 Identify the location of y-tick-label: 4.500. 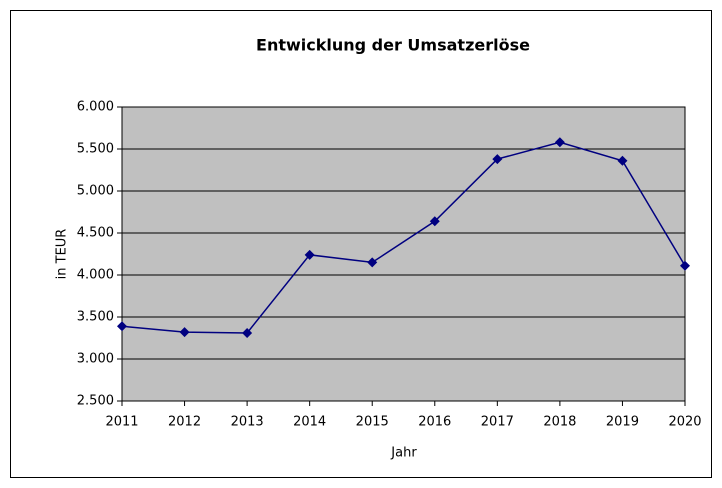
(95, 233).